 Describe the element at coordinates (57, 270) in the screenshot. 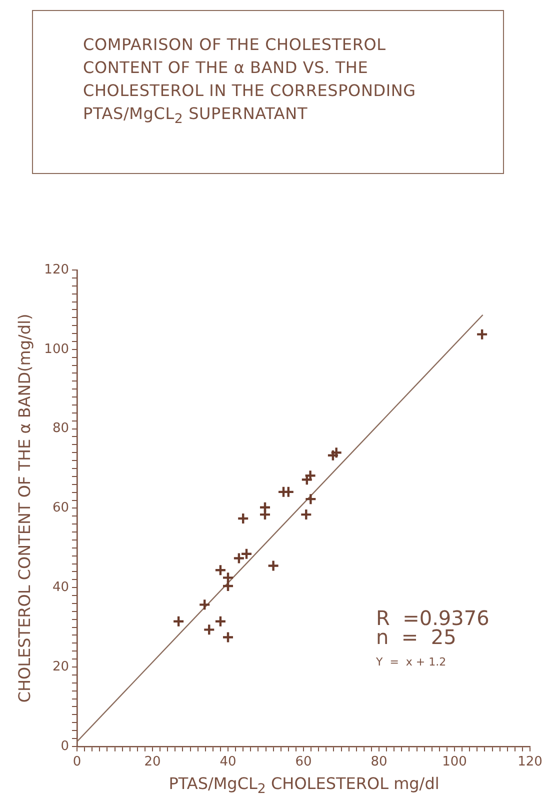

I see `y-tick-label: 120` at that location.